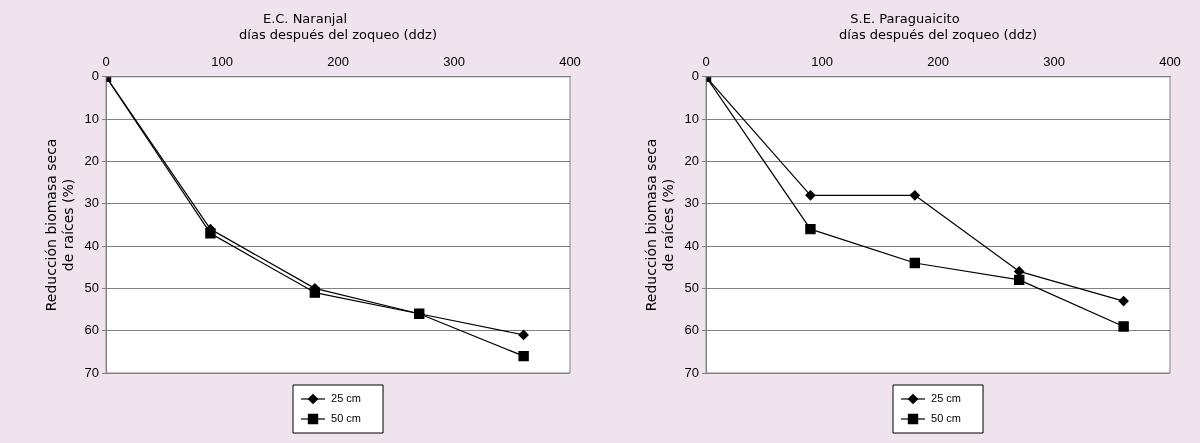 The width and height of the screenshot is (1200, 443). What do you see at coordinates (905, 19) in the screenshot?
I see `chart-title: S.E. Paraguaicito` at bounding box center [905, 19].